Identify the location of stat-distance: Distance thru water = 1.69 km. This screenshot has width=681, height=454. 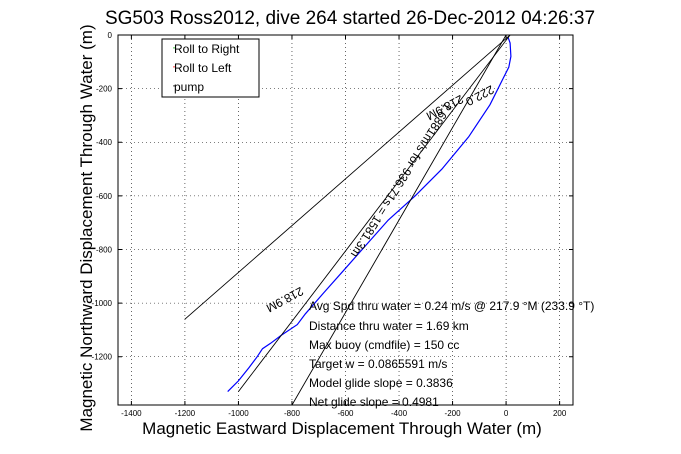
(389, 326).